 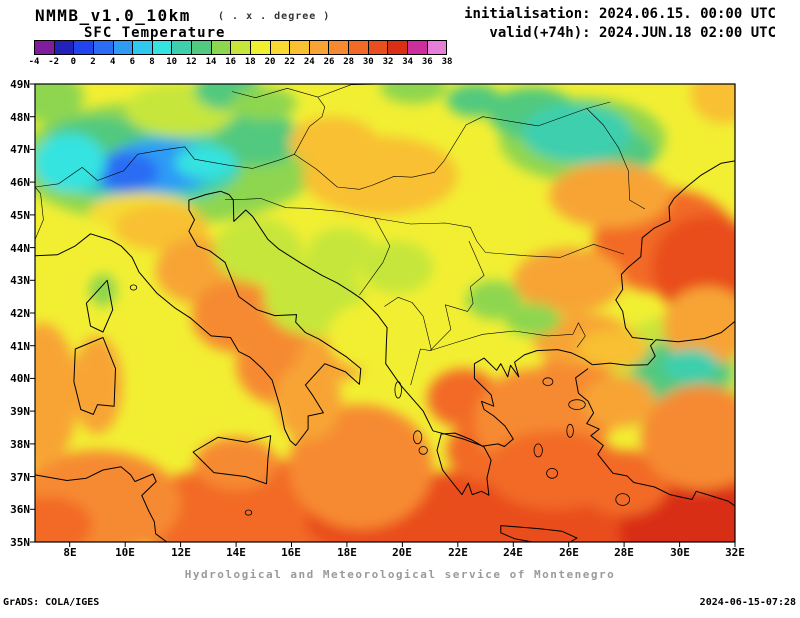 What do you see at coordinates (20, 444) in the screenshot?
I see `y-tick-label: 38N` at bounding box center [20, 444].